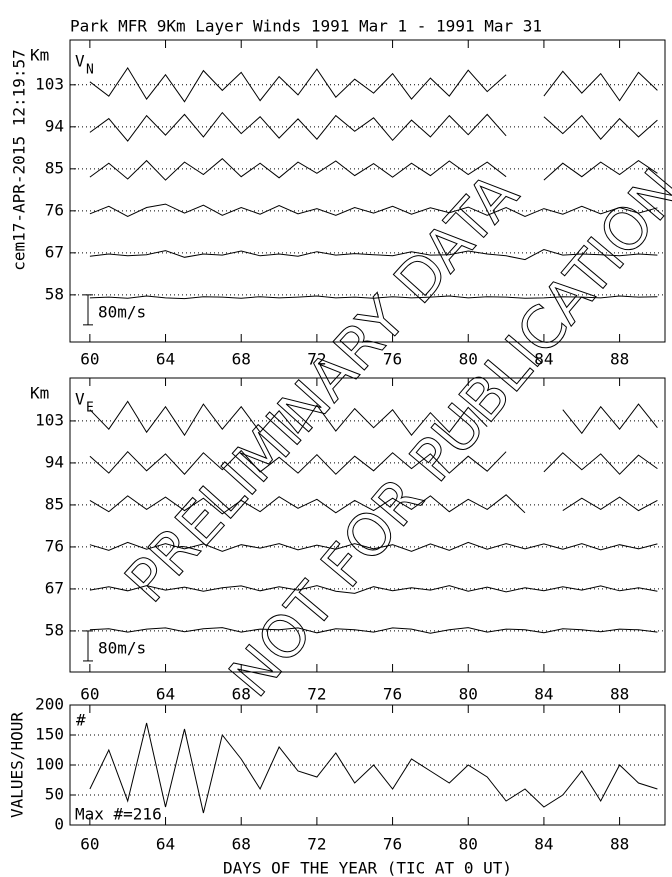 This screenshot has height=877, width=672. What do you see at coordinates (49, 704) in the screenshot?
I see `y-tick-label: 200` at bounding box center [49, 704].